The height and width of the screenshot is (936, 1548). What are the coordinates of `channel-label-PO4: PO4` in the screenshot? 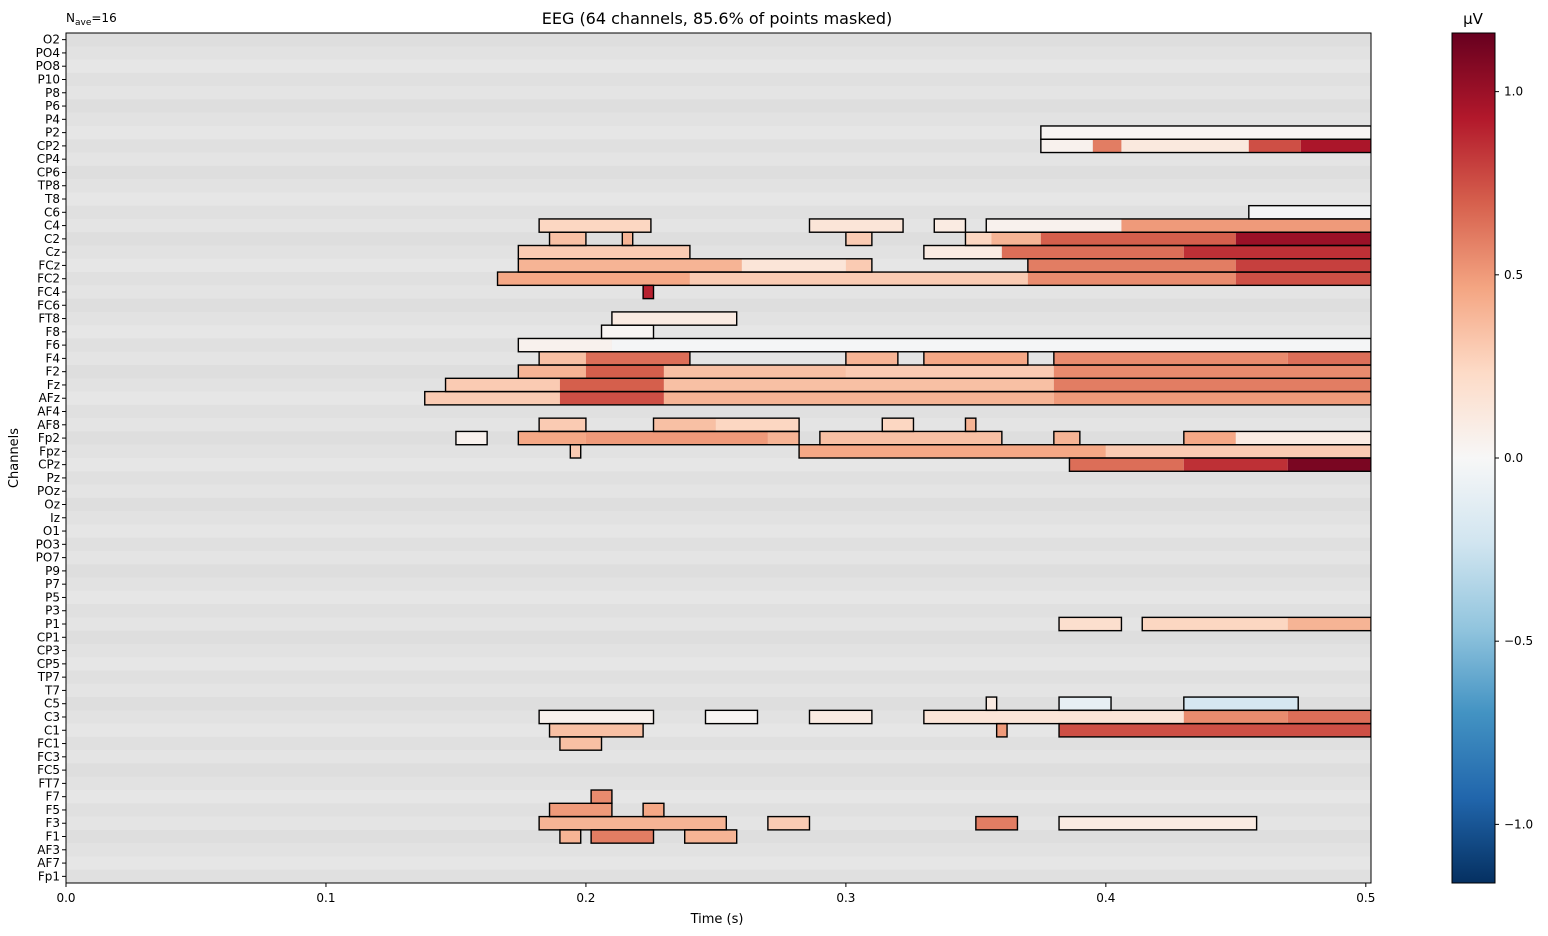 It's located at (48, 53).